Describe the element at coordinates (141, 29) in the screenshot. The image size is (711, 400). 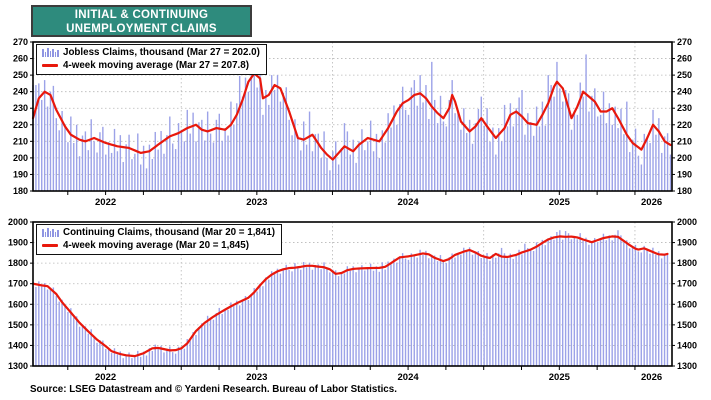
I see `chart-title-line2: UNEMPLOYMENT CLAIMS` at that location.